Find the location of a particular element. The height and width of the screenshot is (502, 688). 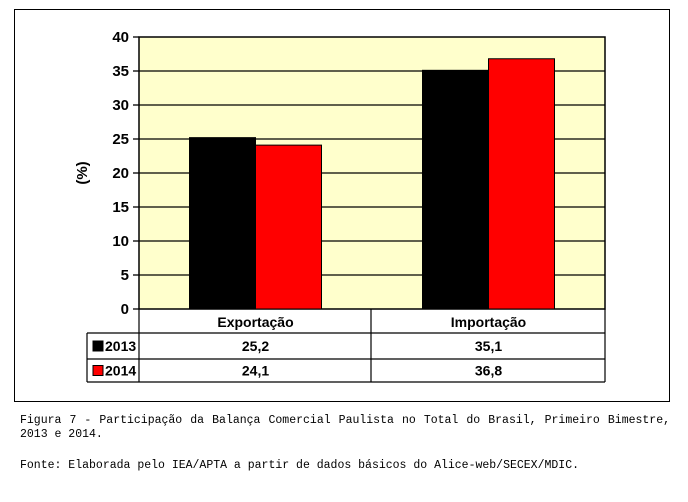

data-label-2014-0: 24,1 is located at coordinates (255, 371).